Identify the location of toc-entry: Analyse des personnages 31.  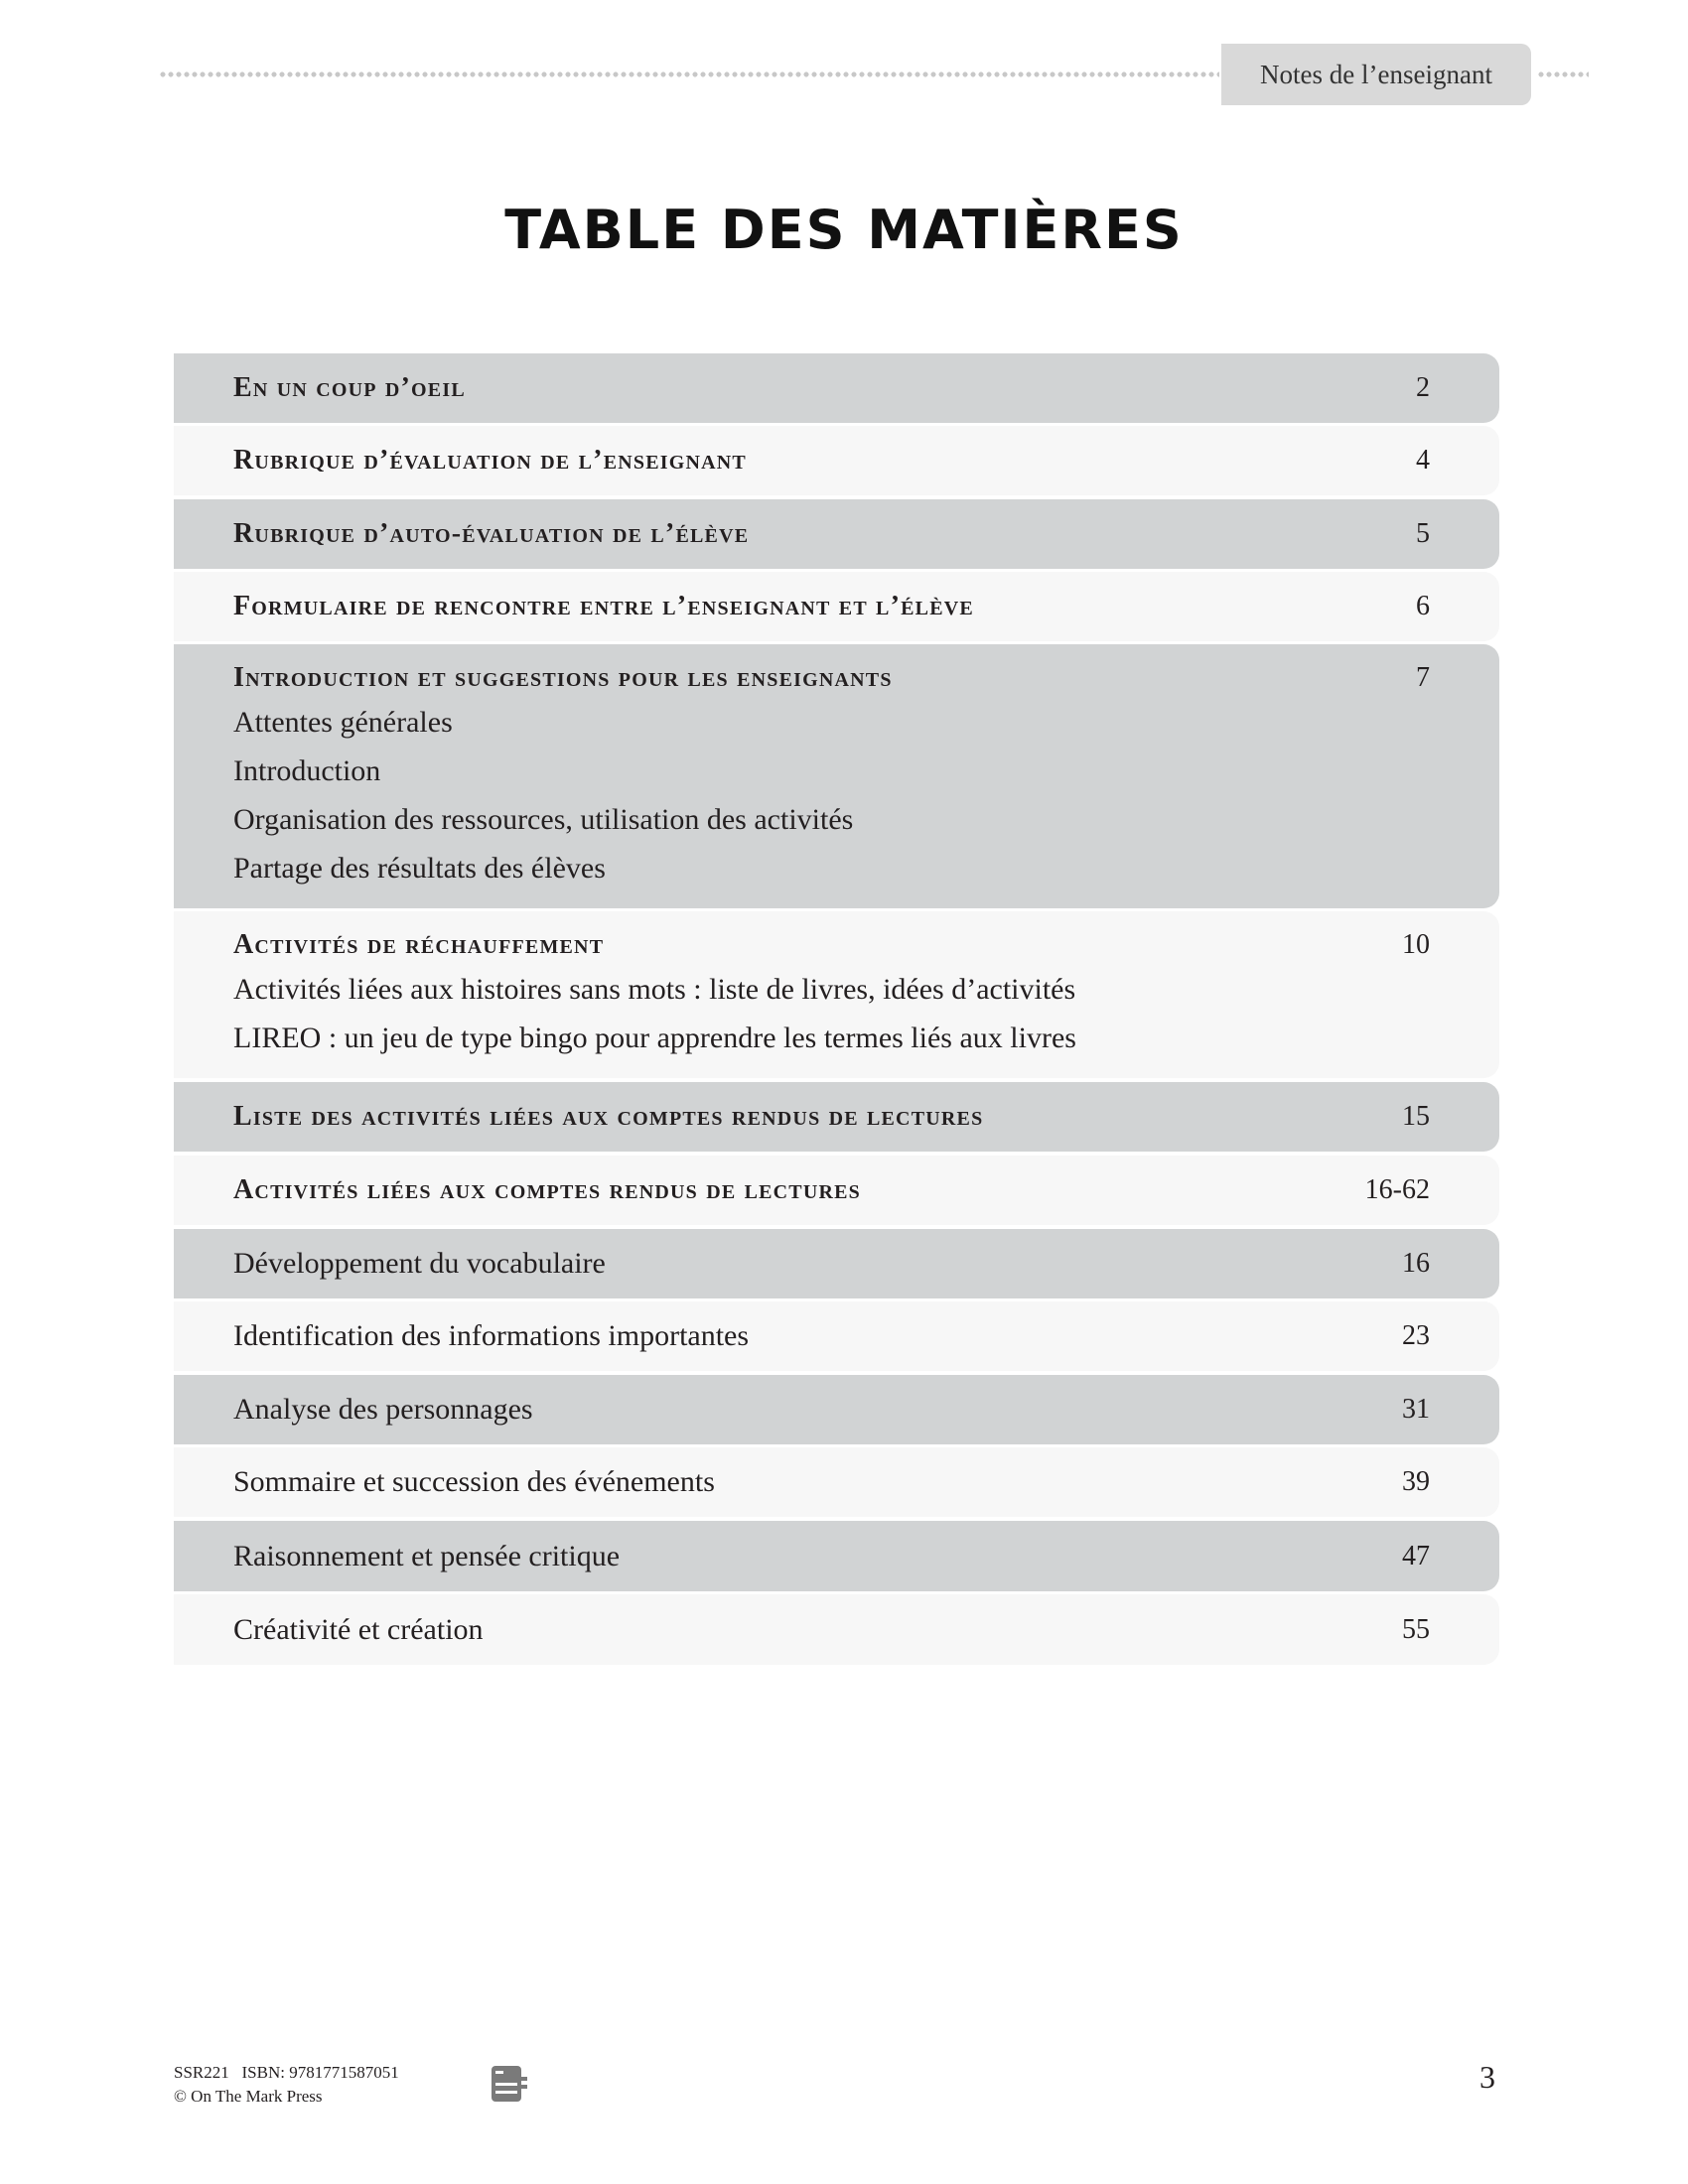
(836, 1409).